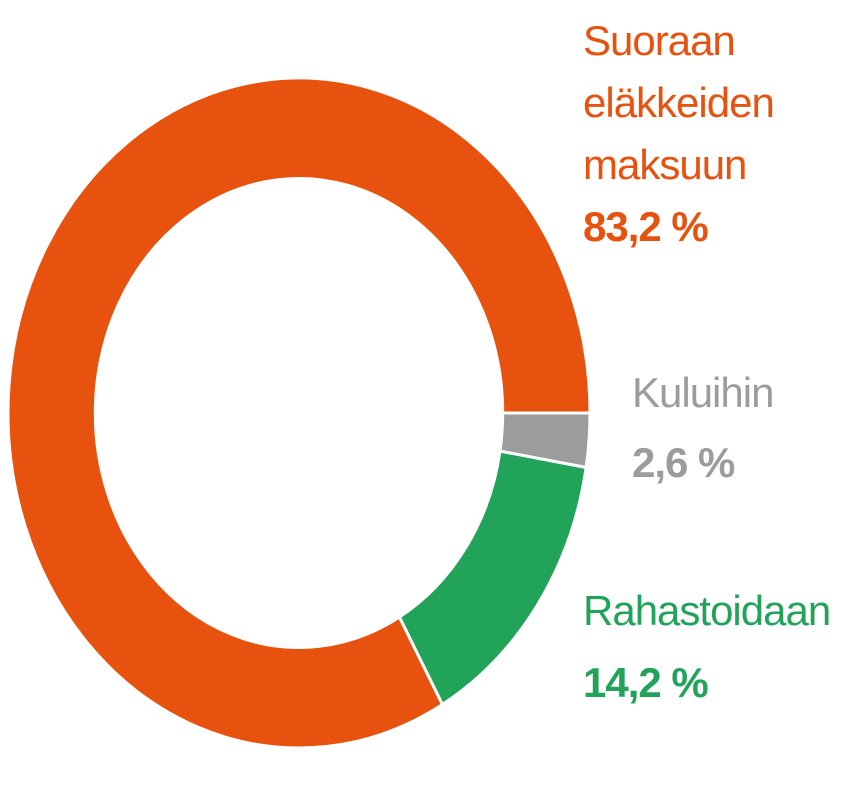 This screenshot has width=852, height=785. I want to click on slice-label: Kuluihin, so click(703, 392).